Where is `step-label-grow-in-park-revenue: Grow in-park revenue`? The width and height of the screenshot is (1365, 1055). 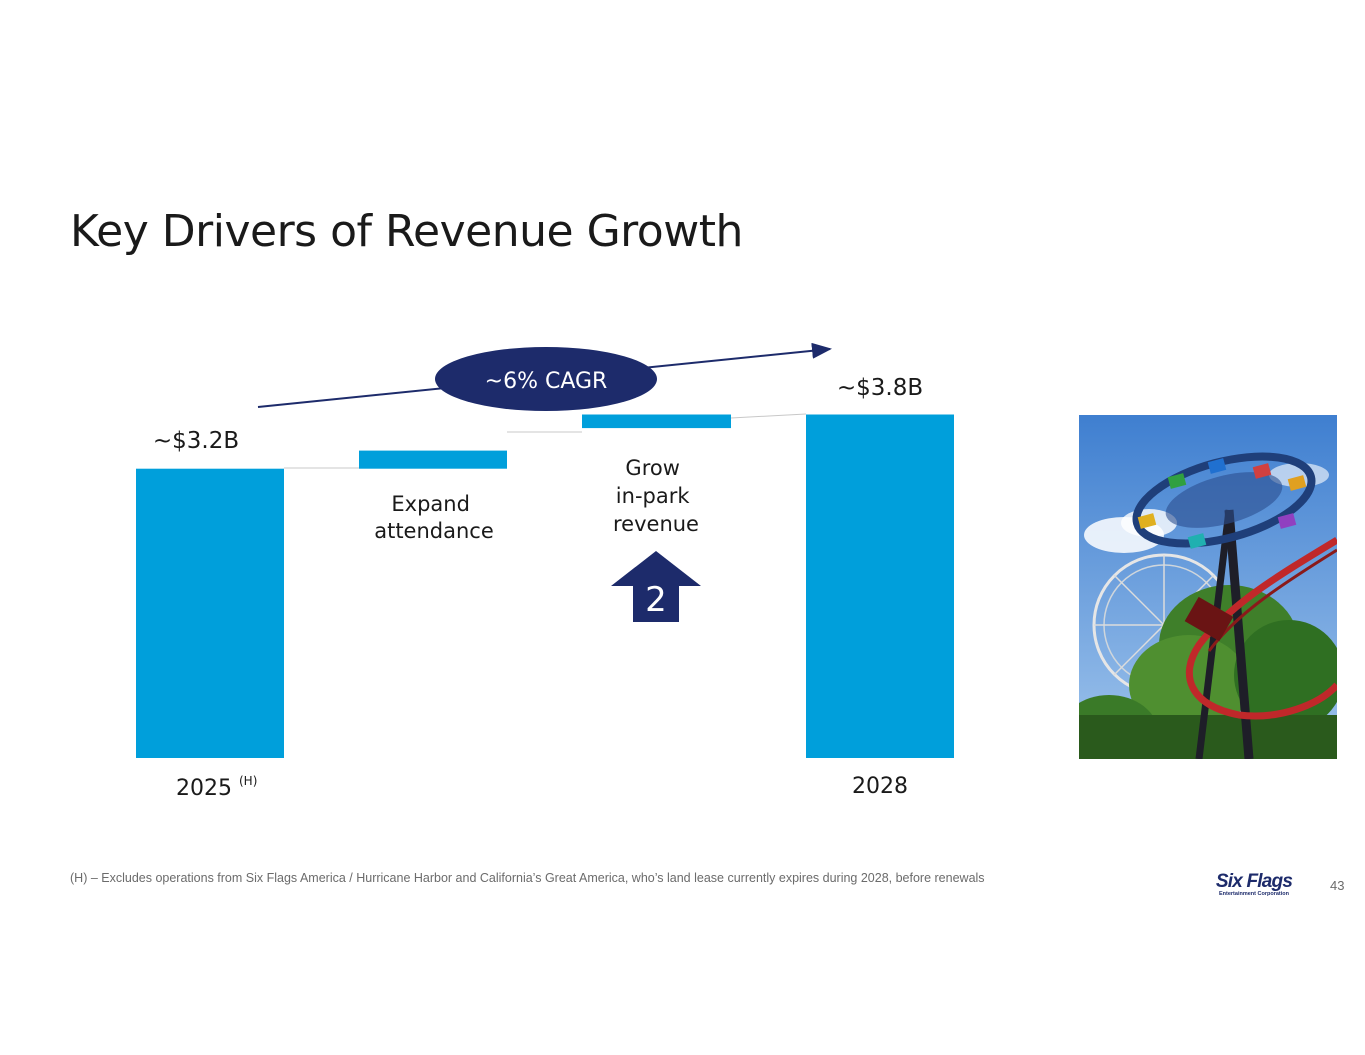 step-label-grow-in-park-revenue: Grow in-park revenue is located at coordinates (656, 496).